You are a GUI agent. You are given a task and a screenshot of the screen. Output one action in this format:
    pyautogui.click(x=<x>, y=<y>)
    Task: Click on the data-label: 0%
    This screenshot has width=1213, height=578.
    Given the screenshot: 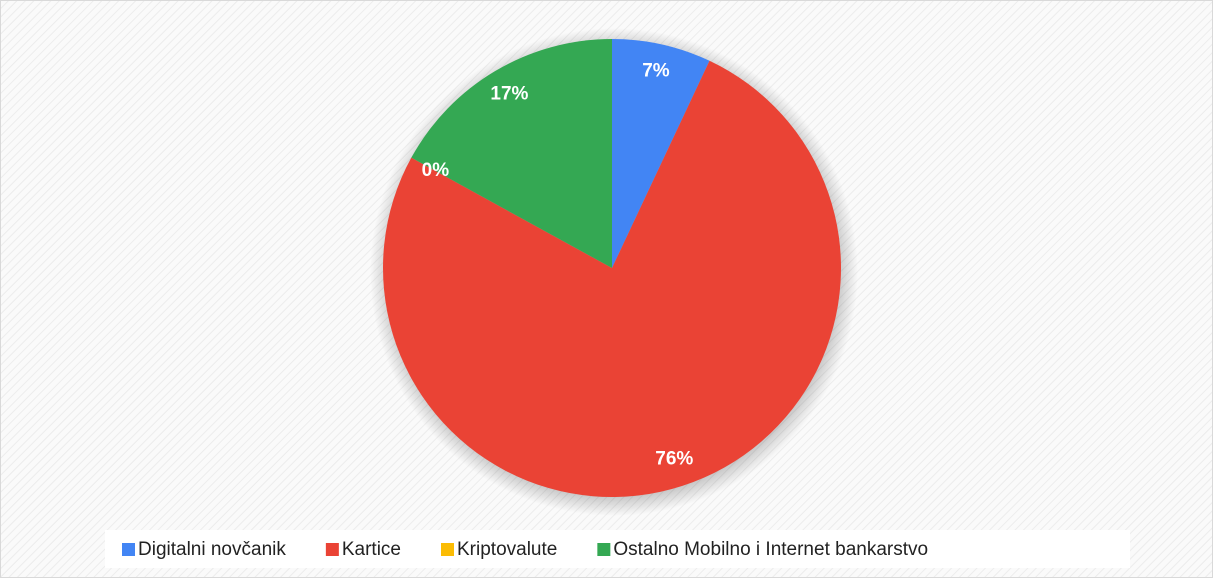 What is the action you would take?
    pyautogui.click(x=436, y=170)
    